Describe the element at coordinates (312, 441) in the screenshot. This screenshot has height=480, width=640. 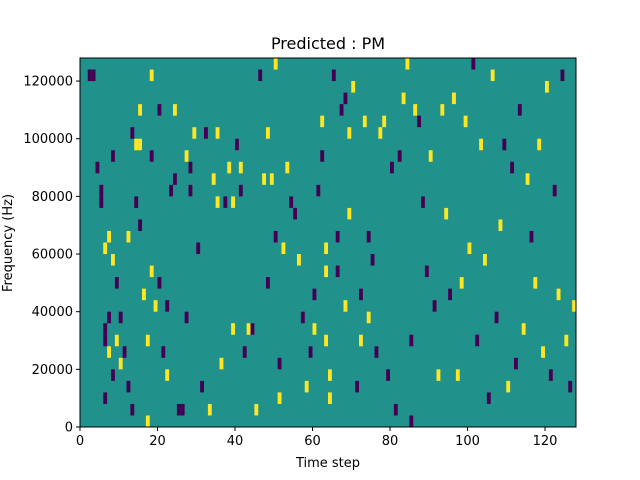
I see `x-tick-label: 60` at that location.